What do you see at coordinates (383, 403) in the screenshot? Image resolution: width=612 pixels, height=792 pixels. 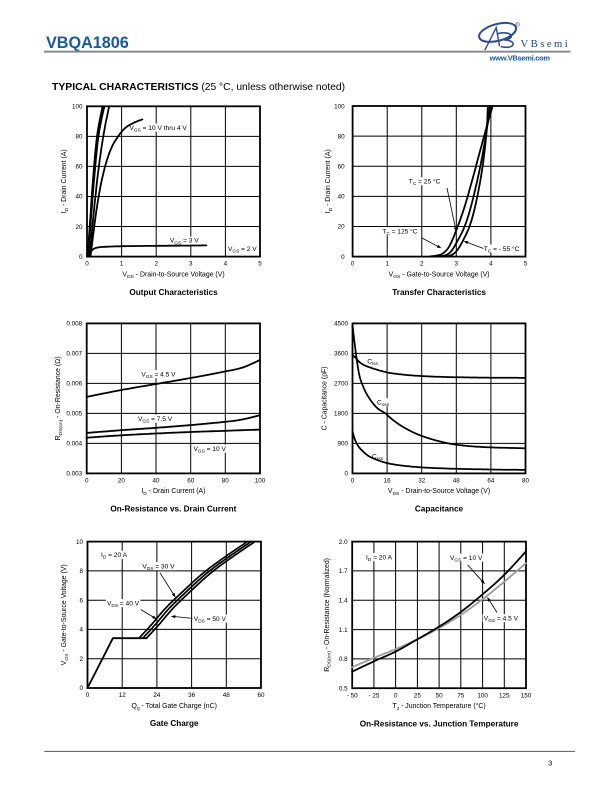 I see `svg-text: Coss` at bounding box center [383, 403].